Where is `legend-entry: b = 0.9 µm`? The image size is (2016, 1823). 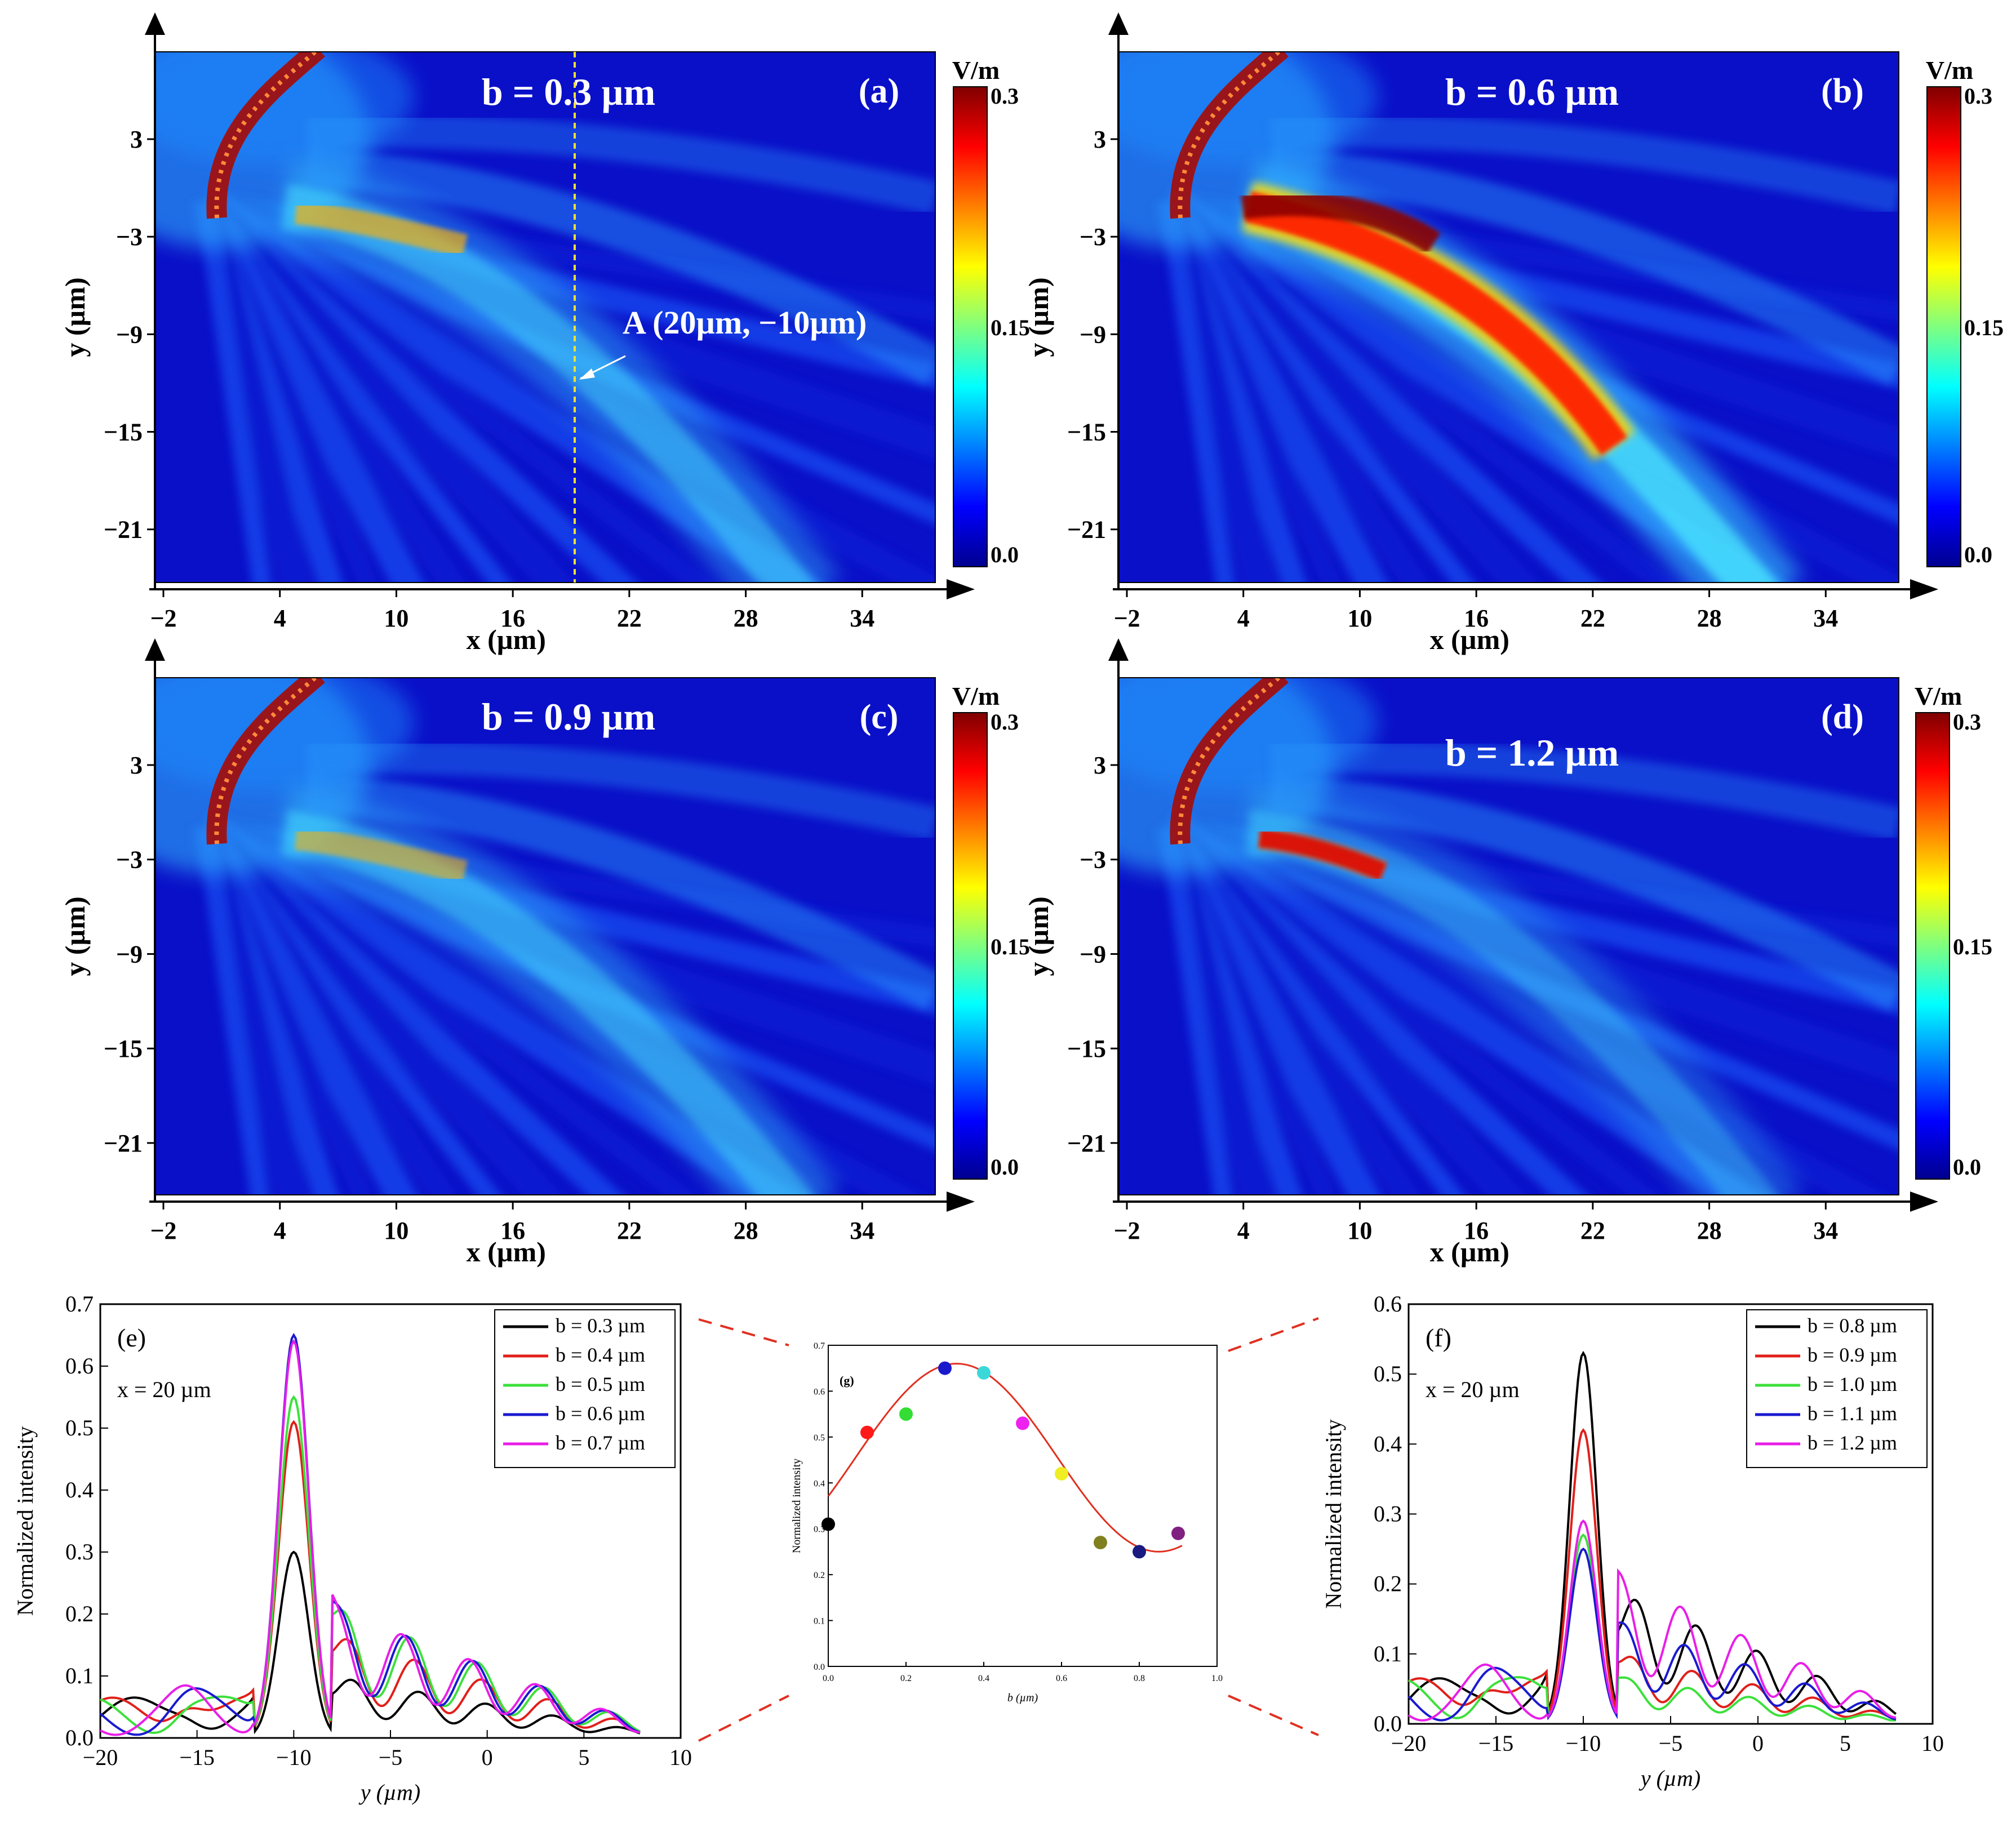 legend-entry: b = 0.9 µm is located at coordinates (1852, 1355).